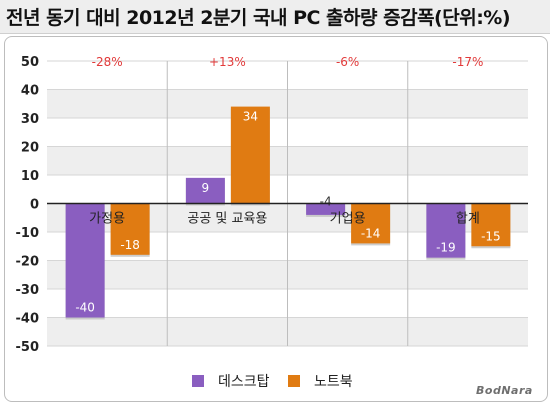 The image size is (550, 407). I want to click on top-change-label: -17%, so click(467, 62).